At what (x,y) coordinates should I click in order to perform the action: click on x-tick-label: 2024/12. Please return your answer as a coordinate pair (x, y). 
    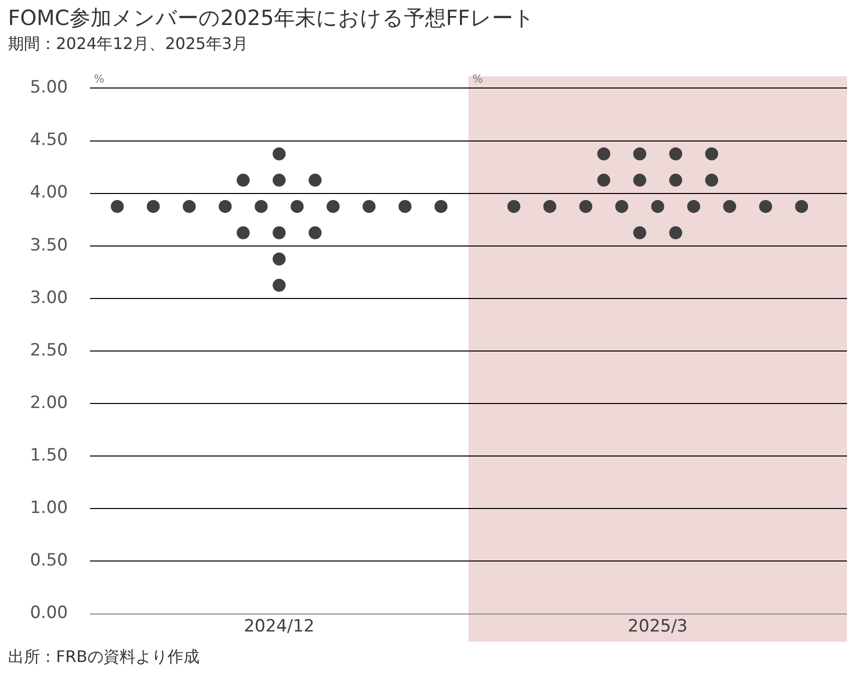
    Looking at the image, I should click on (279, 626).